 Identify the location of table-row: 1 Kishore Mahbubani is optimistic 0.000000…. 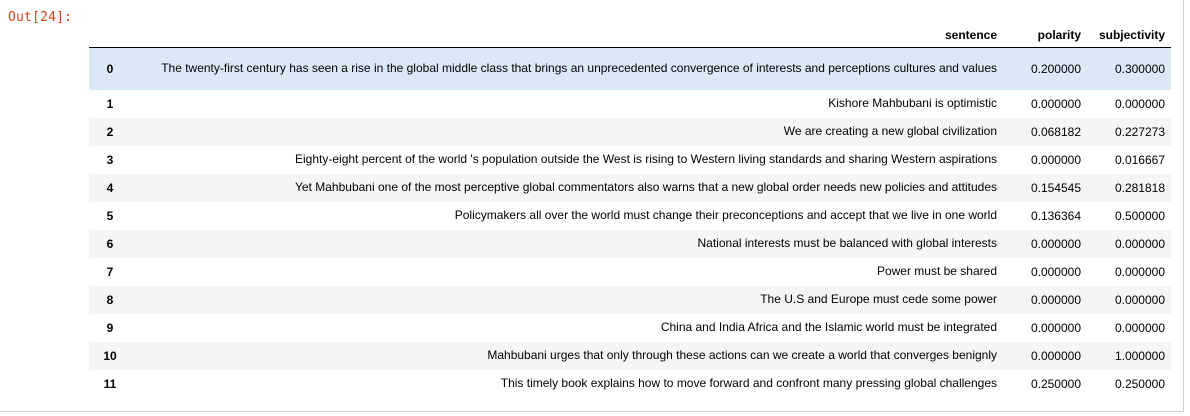
(630, 103).